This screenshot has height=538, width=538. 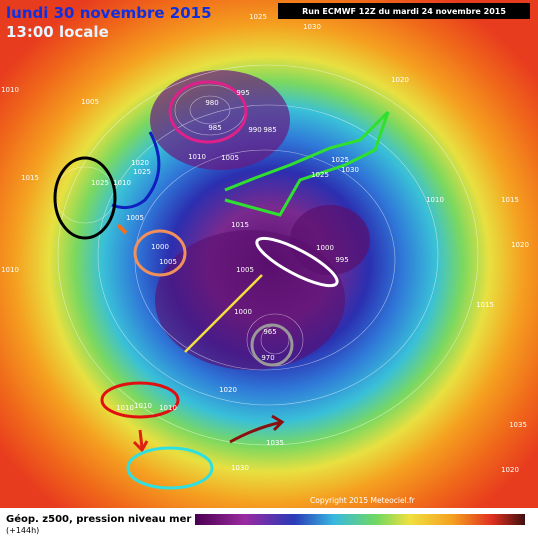 I want to click on isobar-label: 980, so click(x=211, y=103).